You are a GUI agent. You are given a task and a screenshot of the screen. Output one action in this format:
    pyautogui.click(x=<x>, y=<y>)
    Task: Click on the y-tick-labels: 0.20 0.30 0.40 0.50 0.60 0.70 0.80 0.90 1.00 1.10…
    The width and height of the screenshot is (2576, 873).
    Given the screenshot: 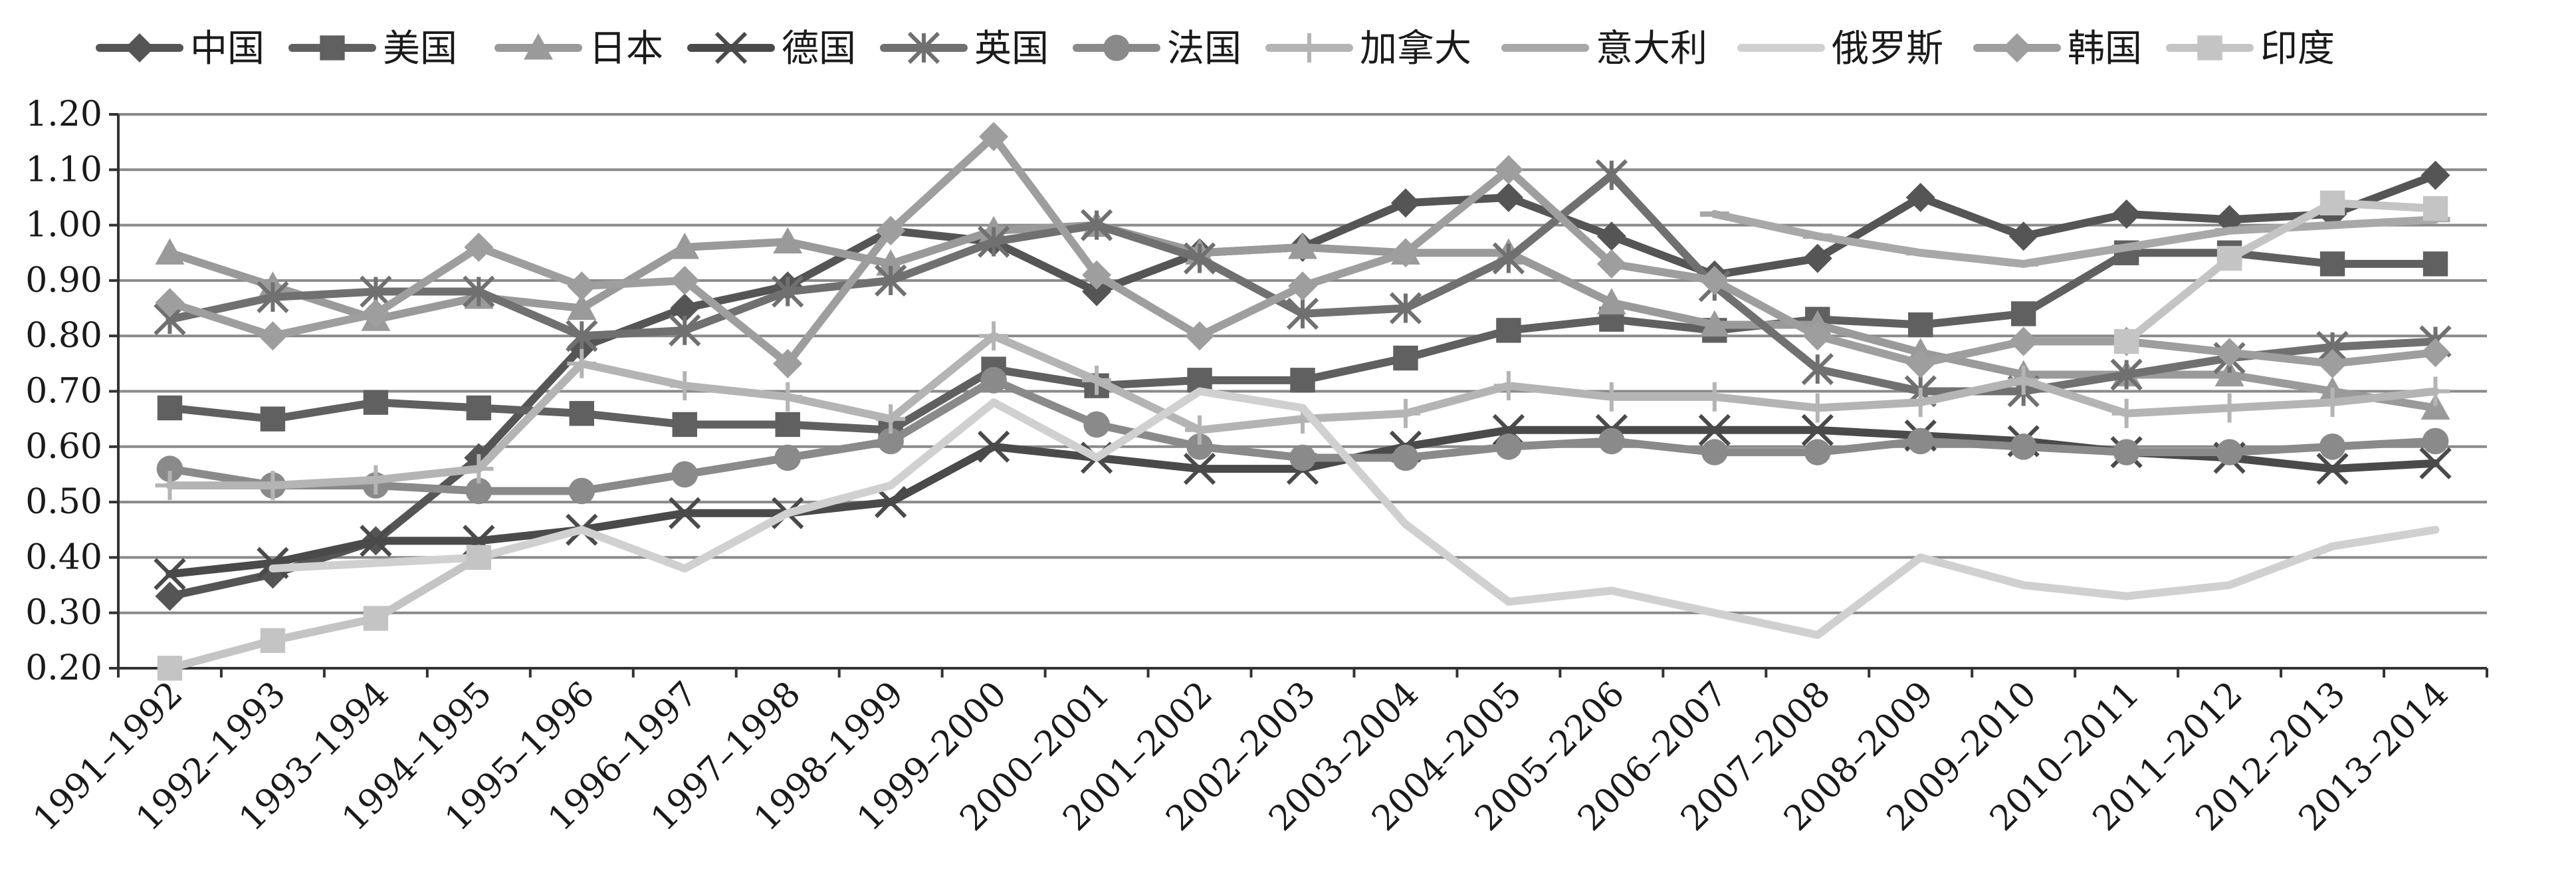 What is the action you would take?
    pyautogui.click(x=63, y=391)
    